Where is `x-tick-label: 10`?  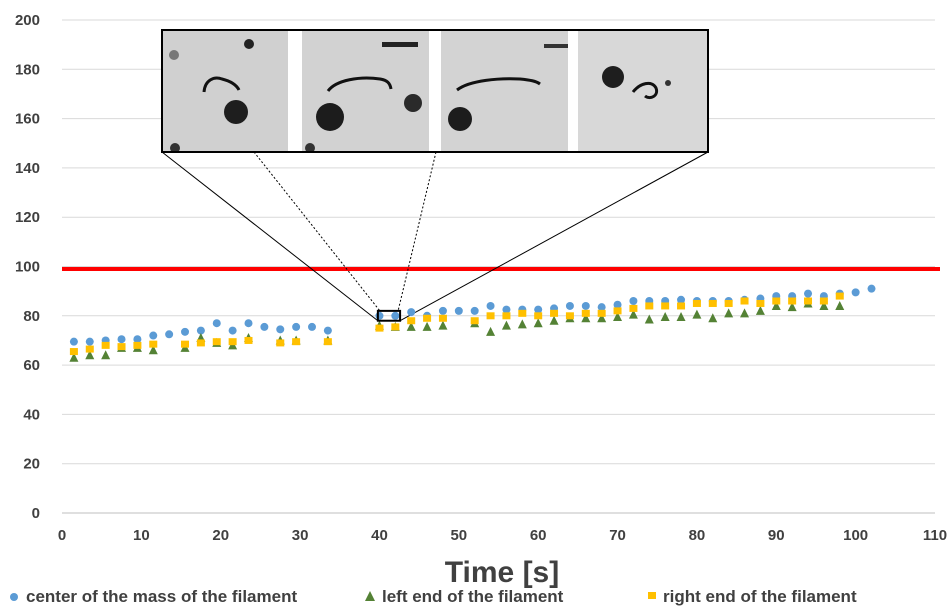 x-tick-label: 10 is located at coordinates (141, 535).